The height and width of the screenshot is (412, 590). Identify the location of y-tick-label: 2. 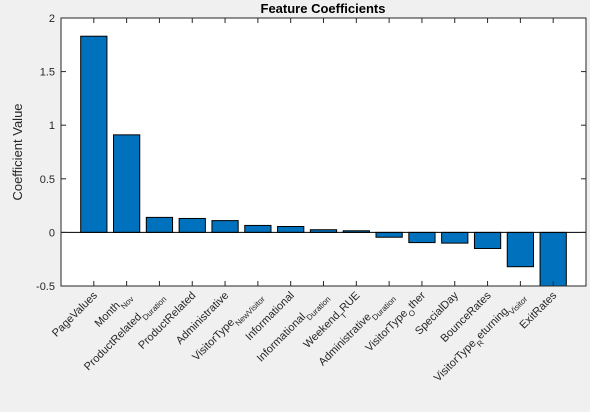
(52, 19).